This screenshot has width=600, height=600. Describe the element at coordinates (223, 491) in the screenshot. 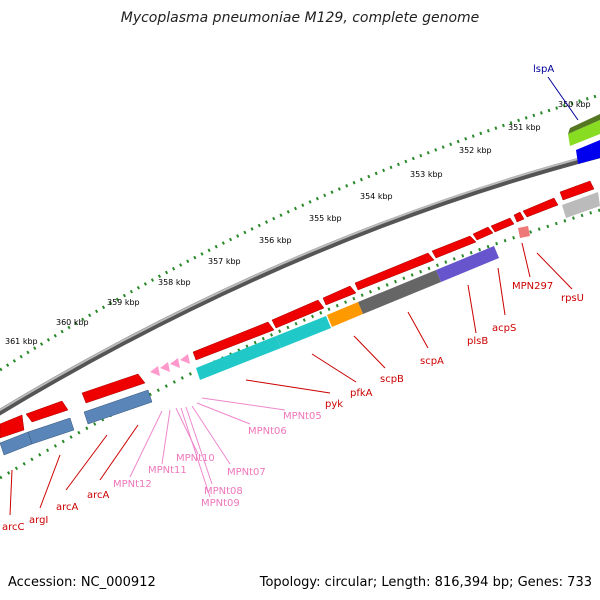

I see `trna-label-MPNt08: MPNt08` at that location.